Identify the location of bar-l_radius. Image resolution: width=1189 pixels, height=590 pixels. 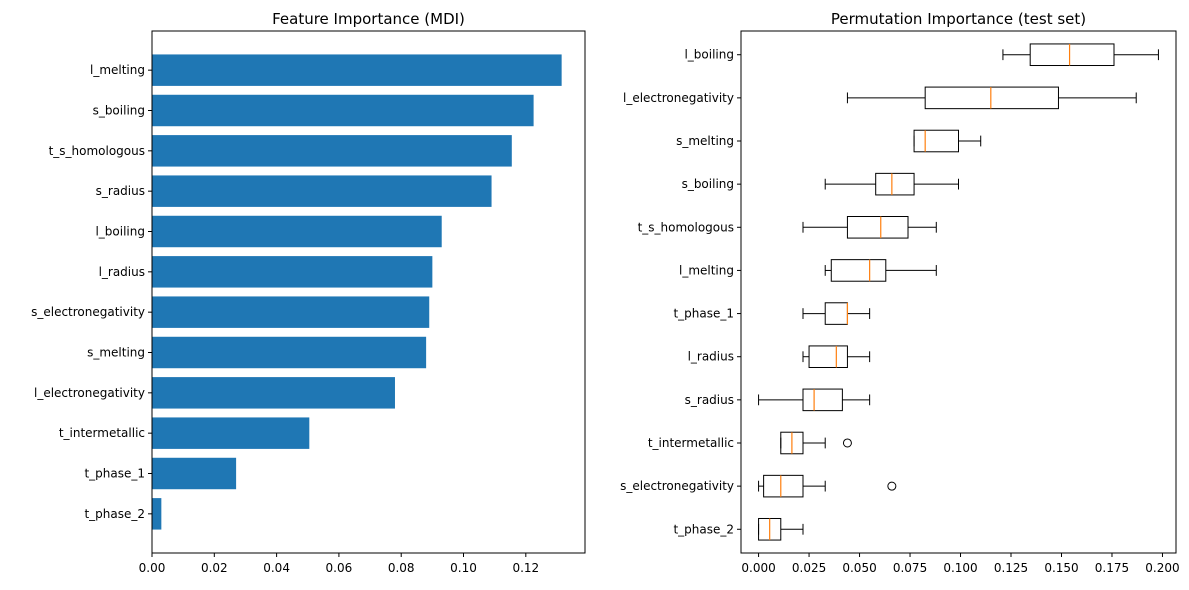
(292, 272).